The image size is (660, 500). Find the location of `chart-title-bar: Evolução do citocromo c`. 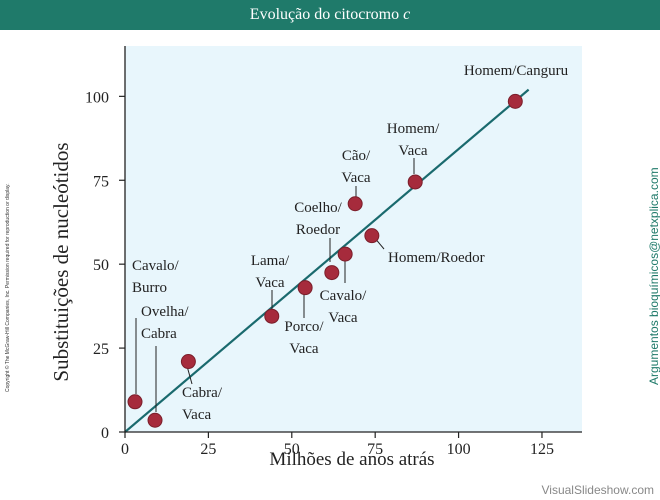

chart-title-bar: Evolução do citocromo c is located at coordinates (330, 15).